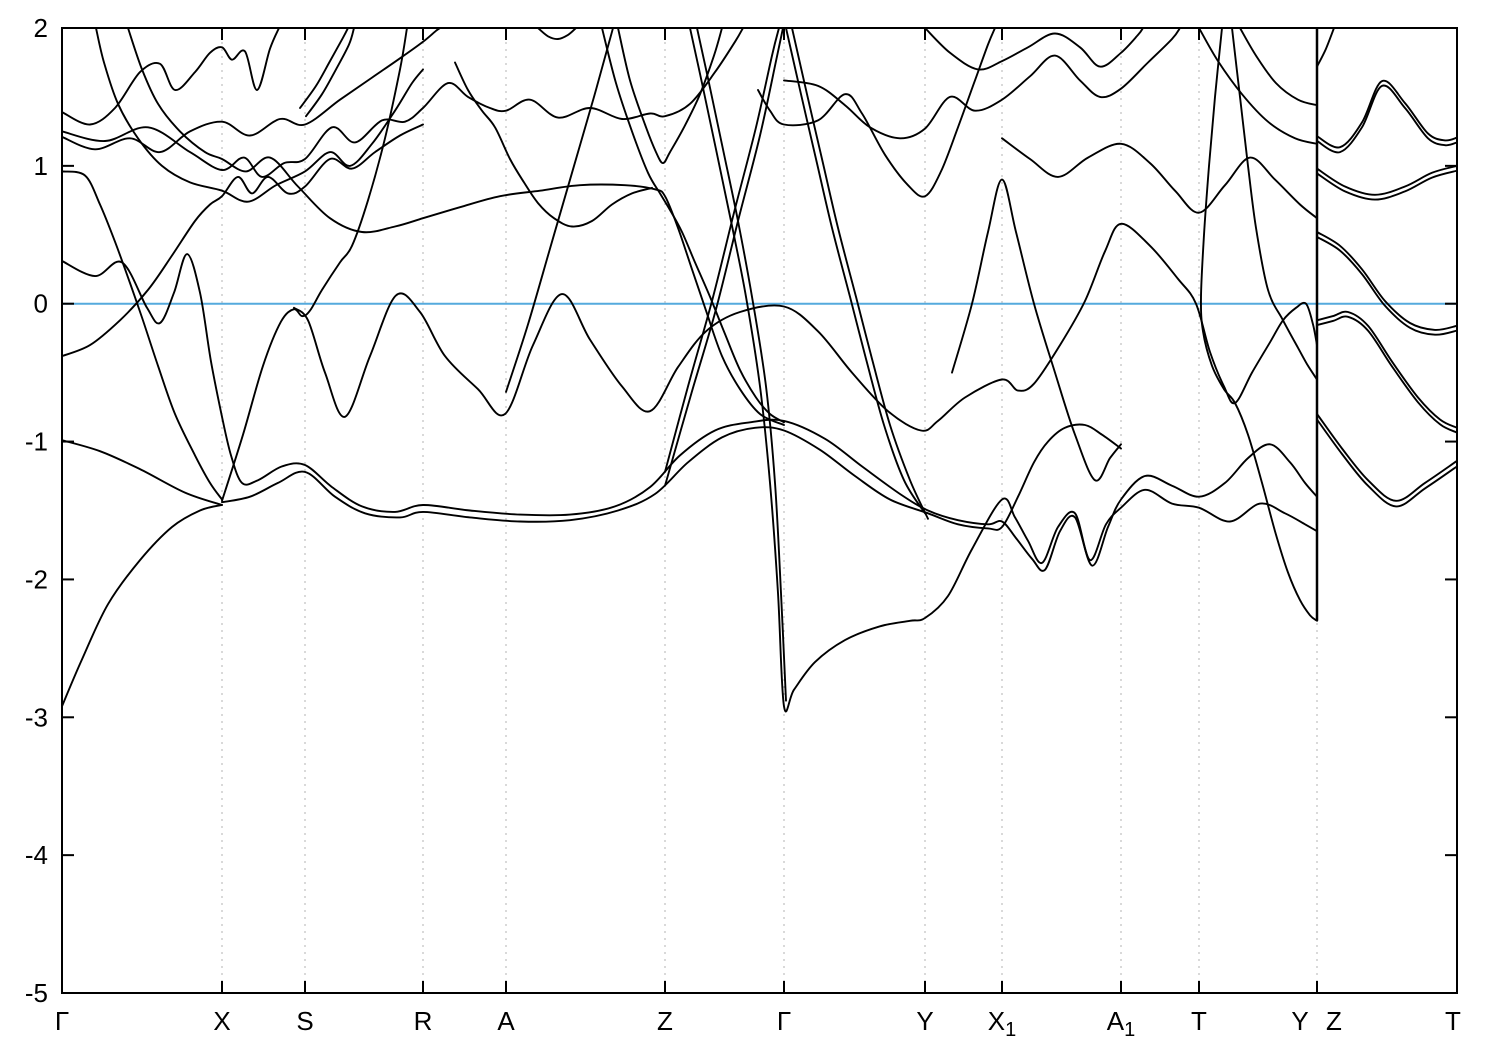 The image size is (1500, 1050). I want to click on y-tick-label: -3, so click(36, 717).